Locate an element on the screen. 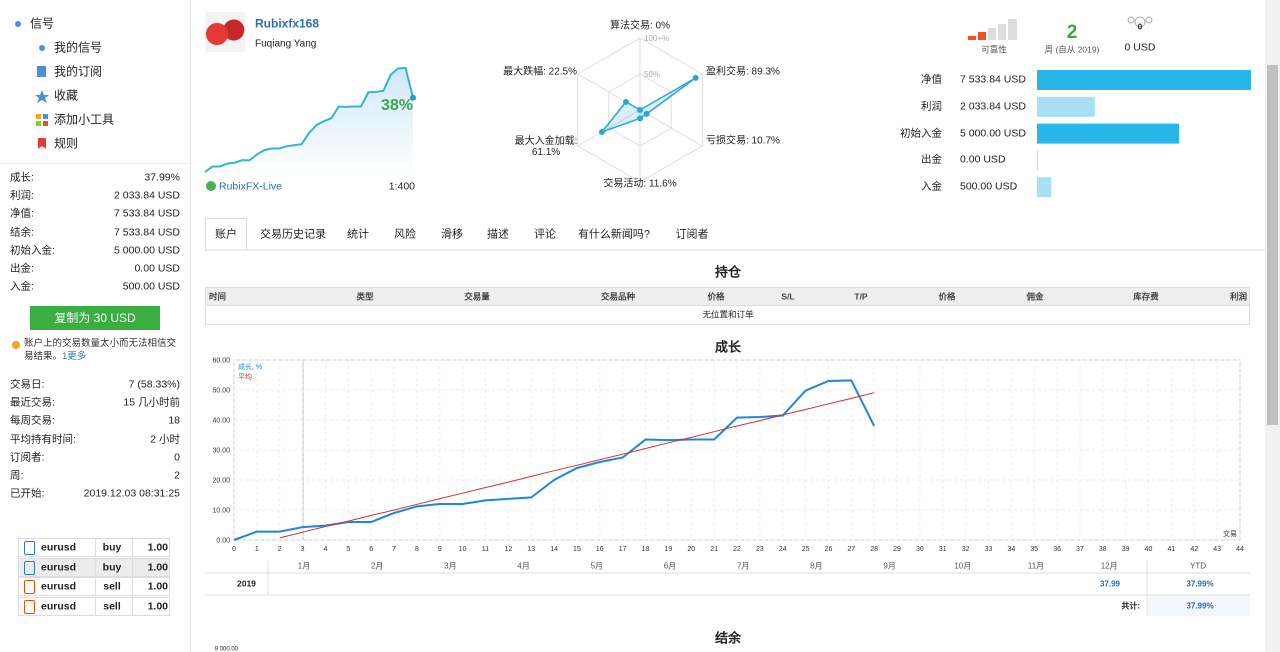 The width and height of the screenshot is (1280, 652). leverage: 1:400 is located at coordinates (401, 186).